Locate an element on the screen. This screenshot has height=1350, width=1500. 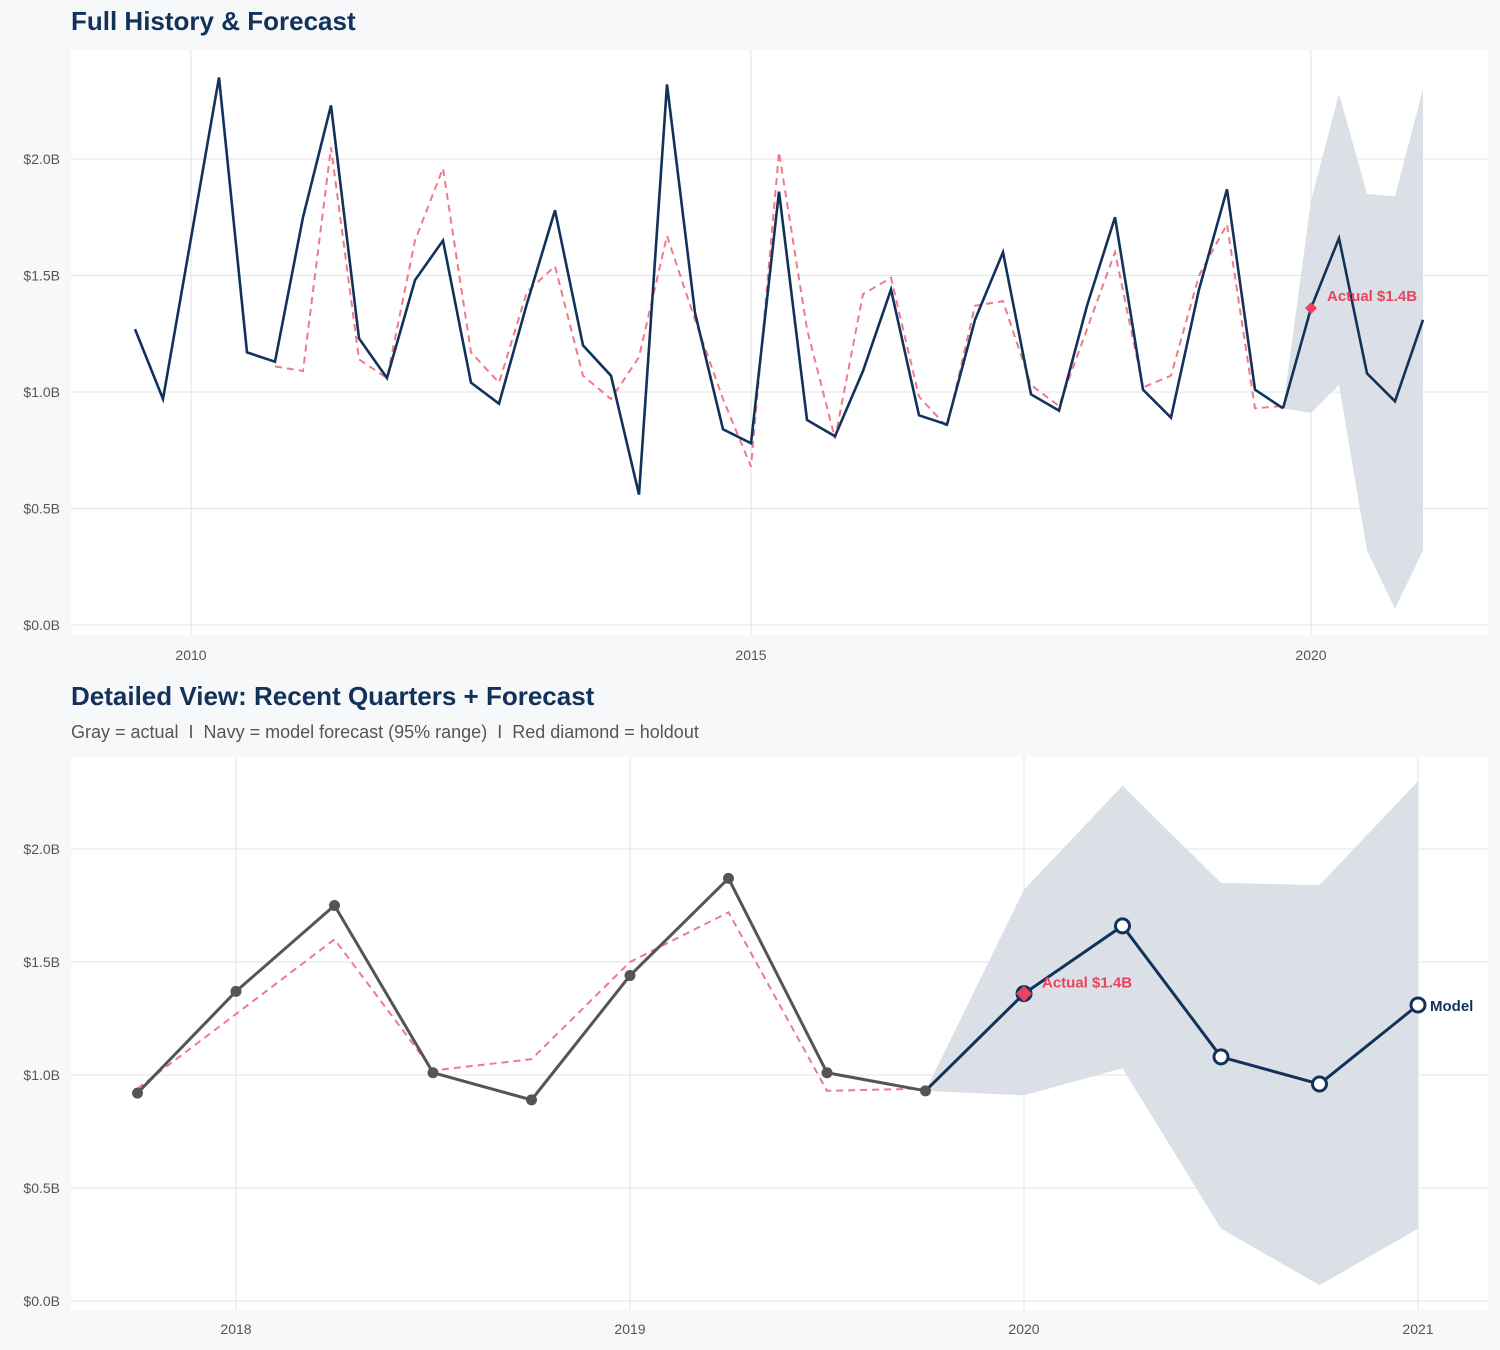
bottom-y-tick-label: $0.0B is located at coordinates (41, 1301).